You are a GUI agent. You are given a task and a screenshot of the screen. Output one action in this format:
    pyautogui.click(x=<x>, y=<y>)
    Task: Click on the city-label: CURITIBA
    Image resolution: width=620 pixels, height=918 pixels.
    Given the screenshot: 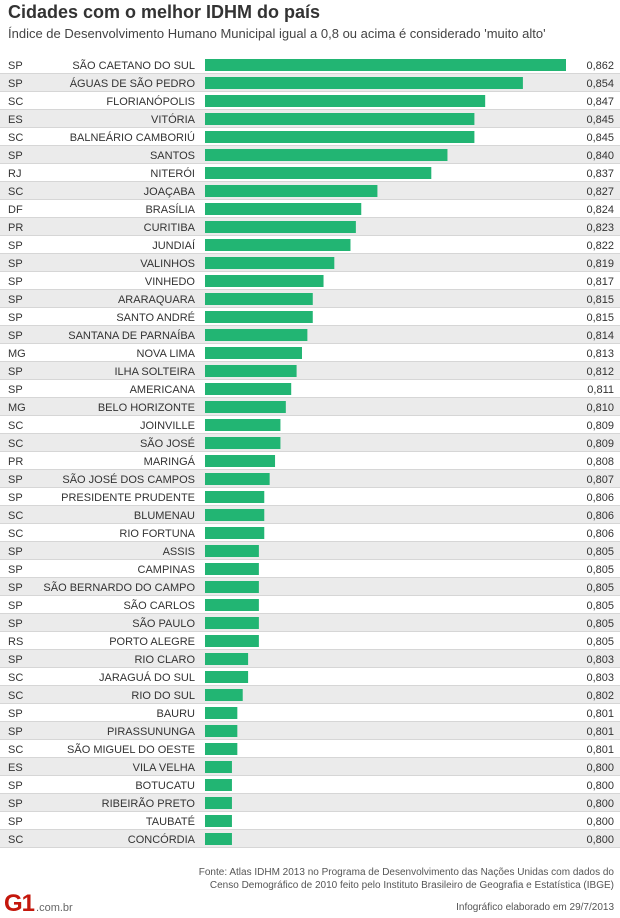 What is the action you would take?
    pyautogui.click(x=170, y=228)
    